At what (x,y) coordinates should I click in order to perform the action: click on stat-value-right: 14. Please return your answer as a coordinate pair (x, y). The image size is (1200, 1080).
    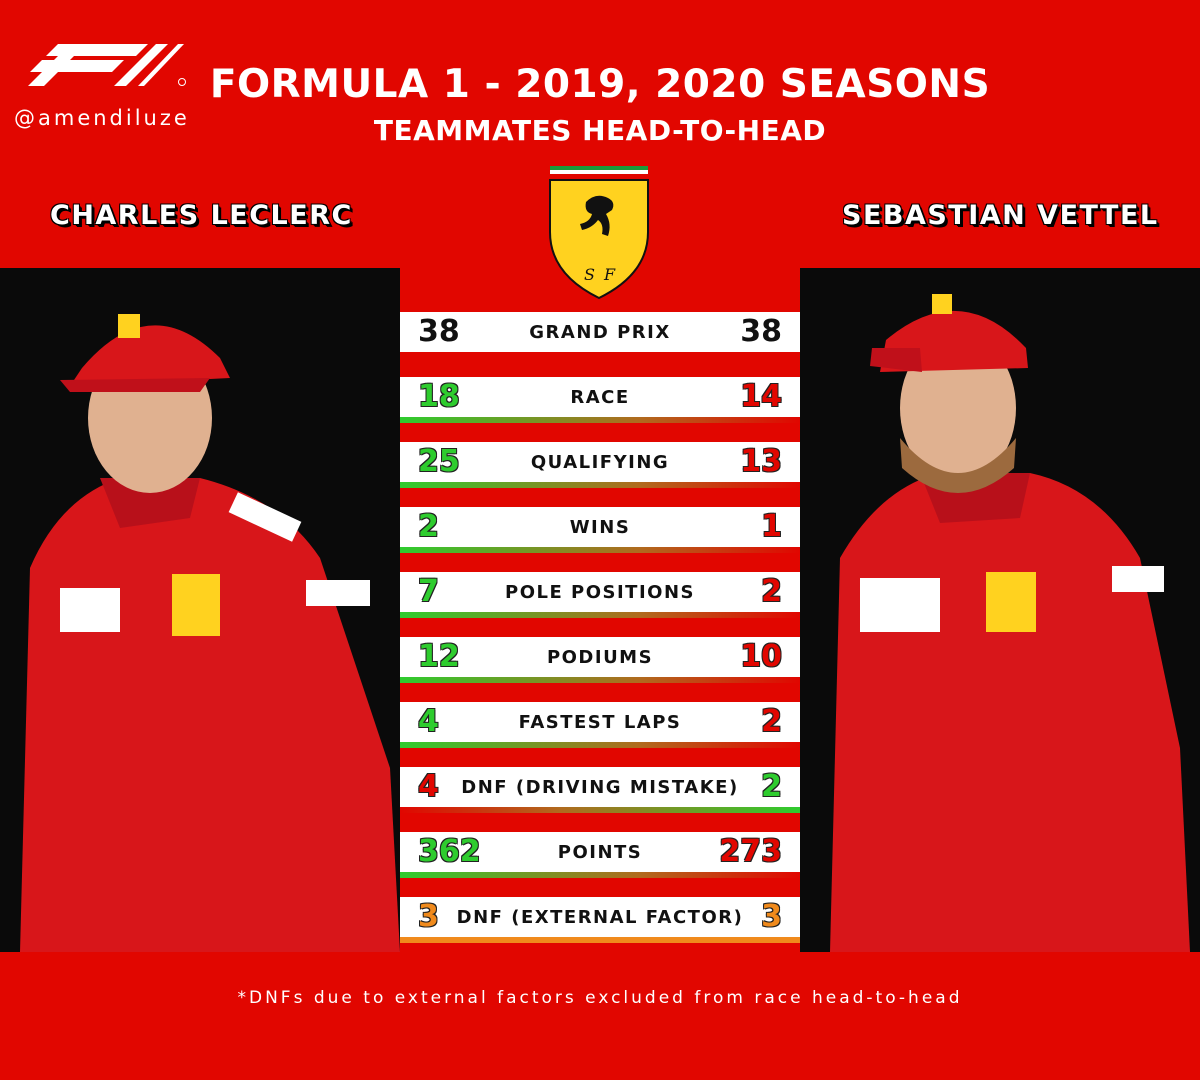
    Looking at the image, I should click on (761, 396).